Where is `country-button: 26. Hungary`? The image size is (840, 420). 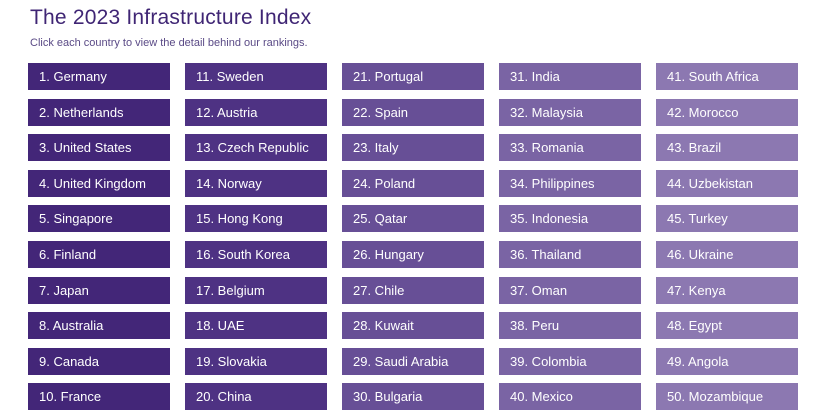
country-button: 26. Hungary is located at coordinates (413, 254).